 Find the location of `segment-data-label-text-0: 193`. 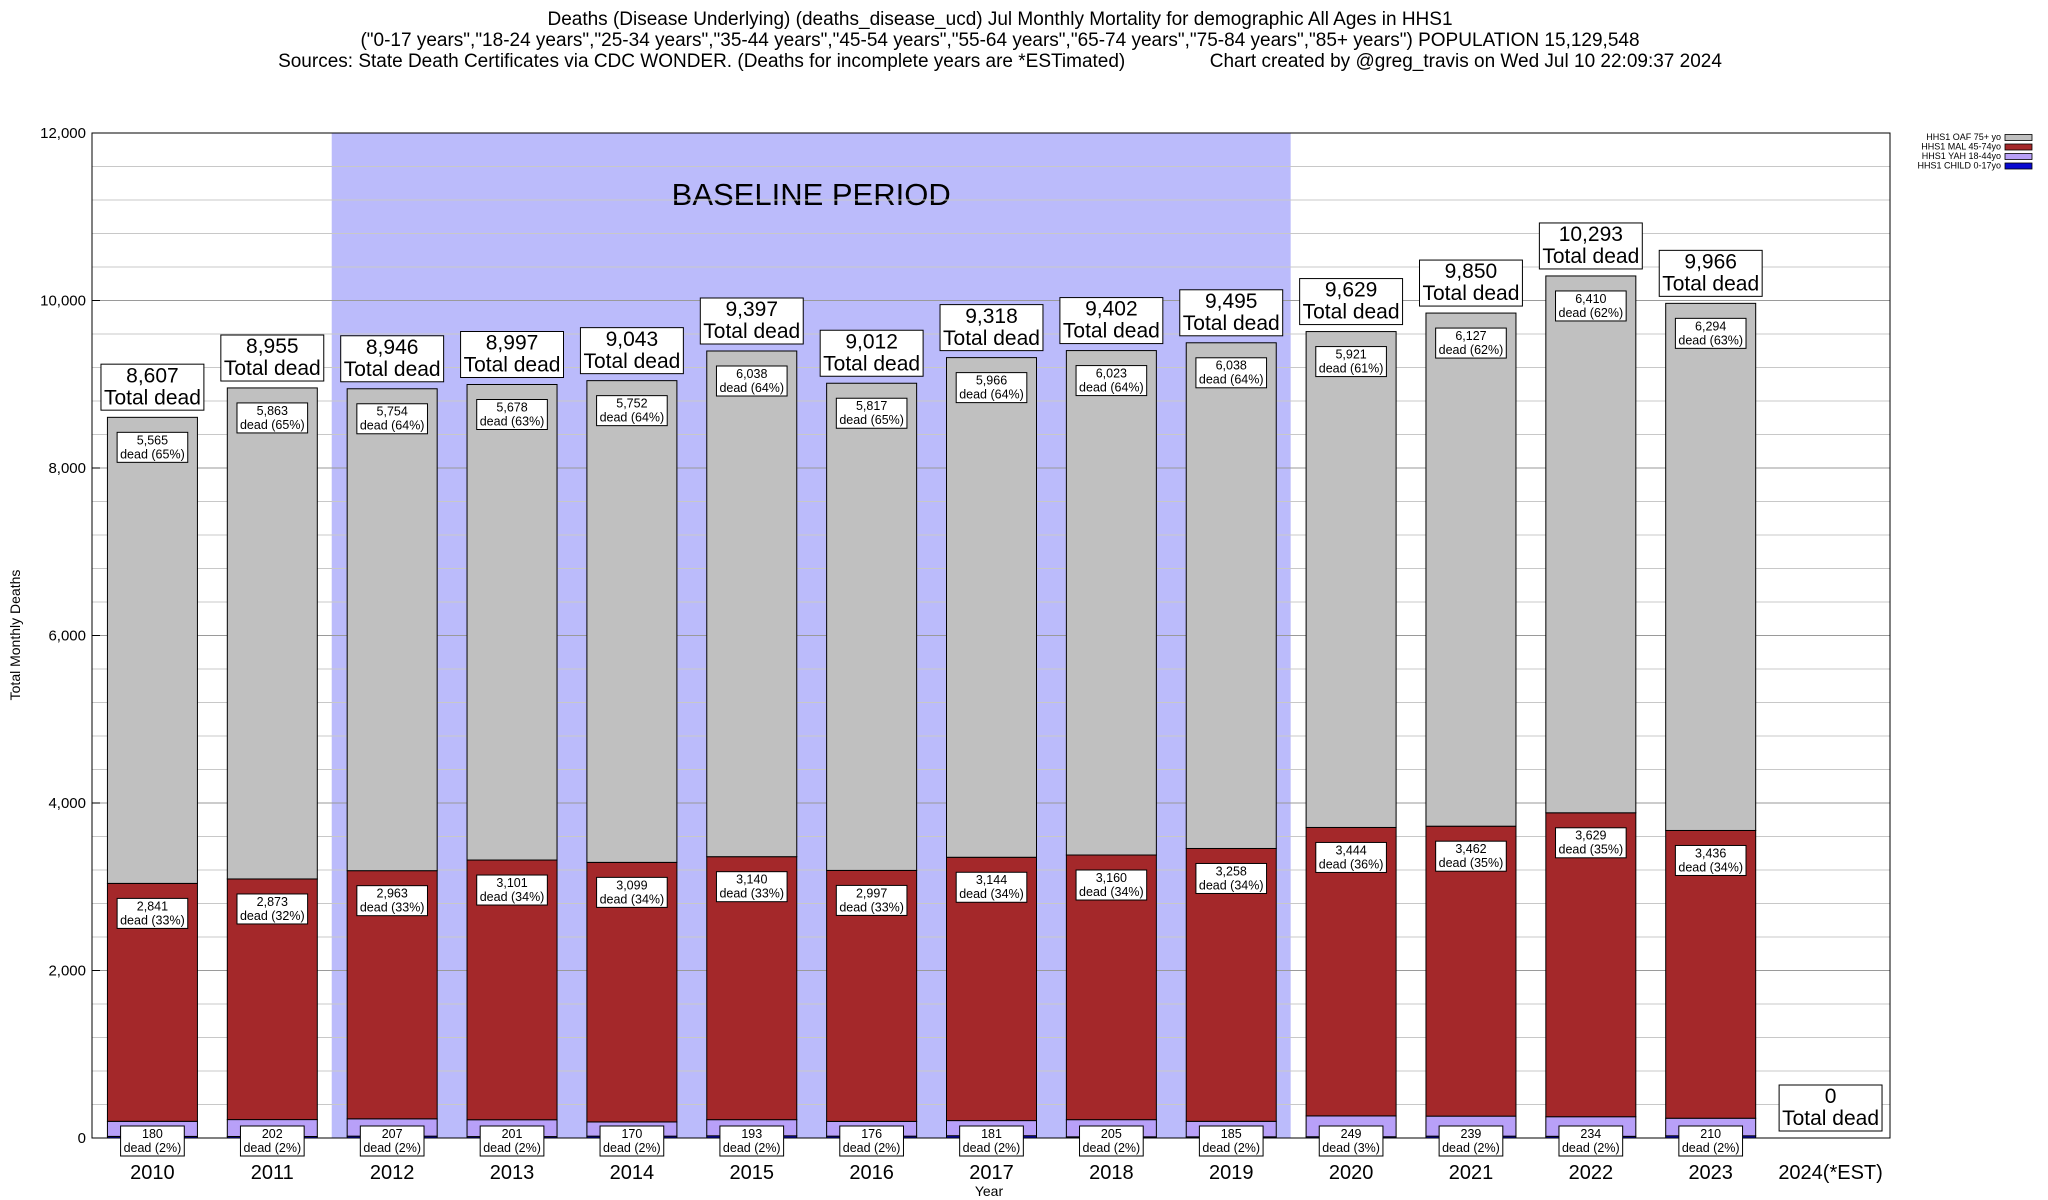

segment-data-label-text-0: 193 is located at coordinates (751, 1134).